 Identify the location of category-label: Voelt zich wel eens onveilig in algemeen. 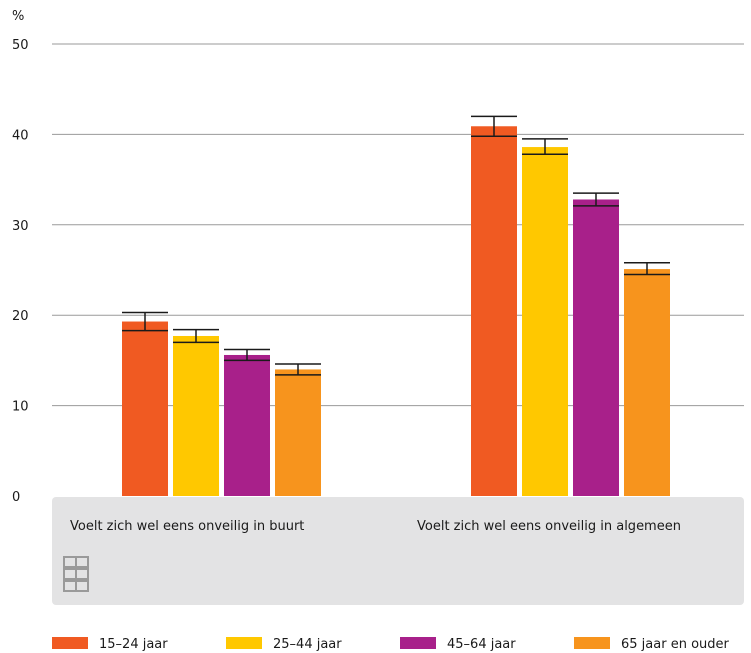
(549, 526).